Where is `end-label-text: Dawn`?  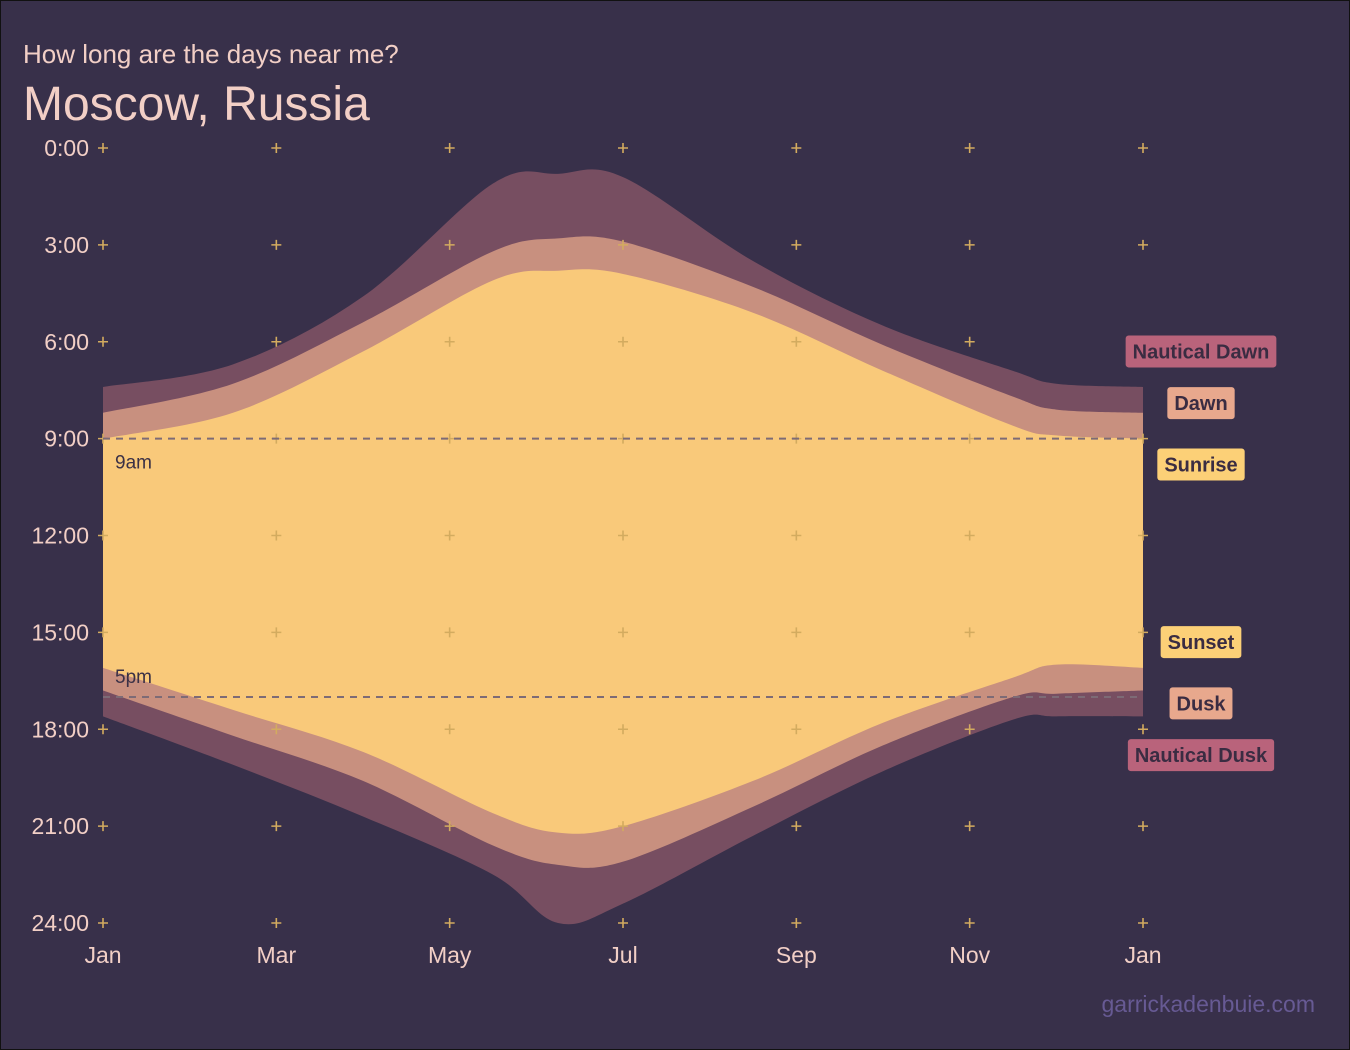
end-label-text: Dawn is located at coordinates (1200, 404).